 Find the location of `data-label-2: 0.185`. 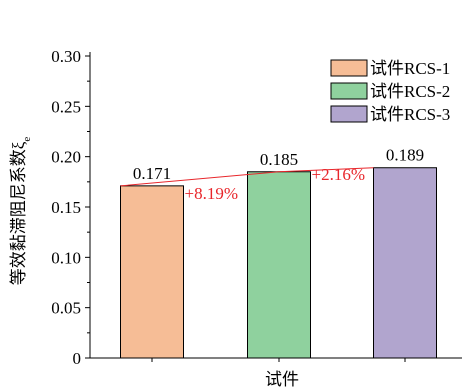

data-label-2: 0.185 is located at coordinates (279, 159).